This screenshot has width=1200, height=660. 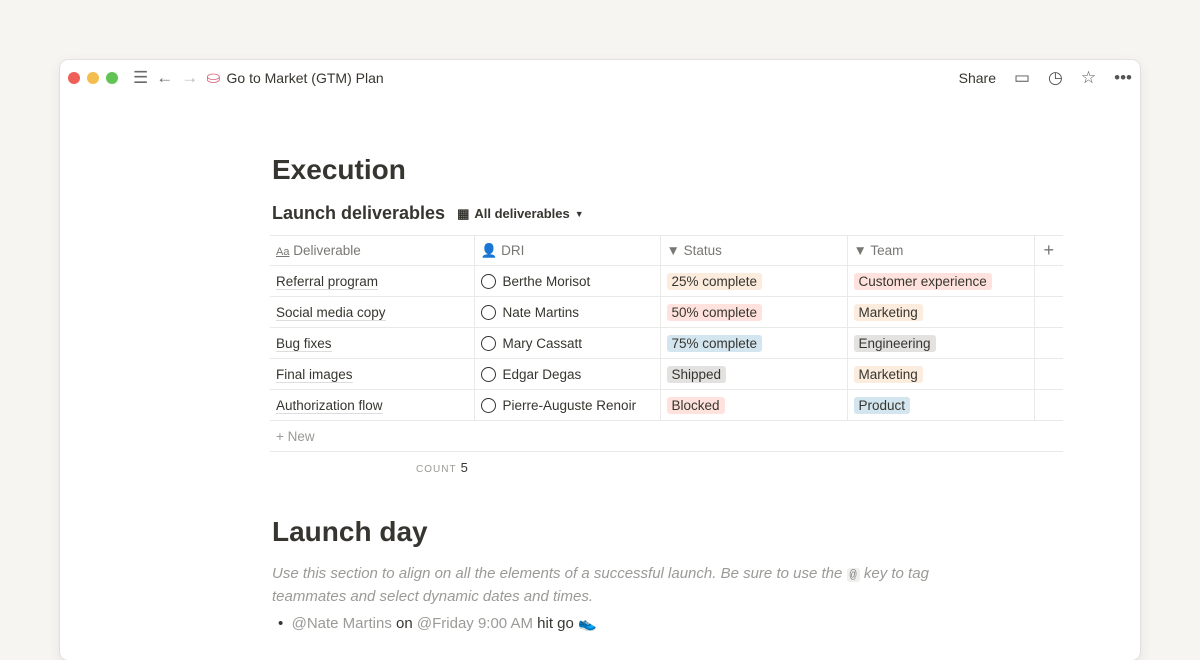 What do you see at coordinates (714, 343) in the screenshot?
I see `status-badge: 75% complete` at bounding box center [714, 343].